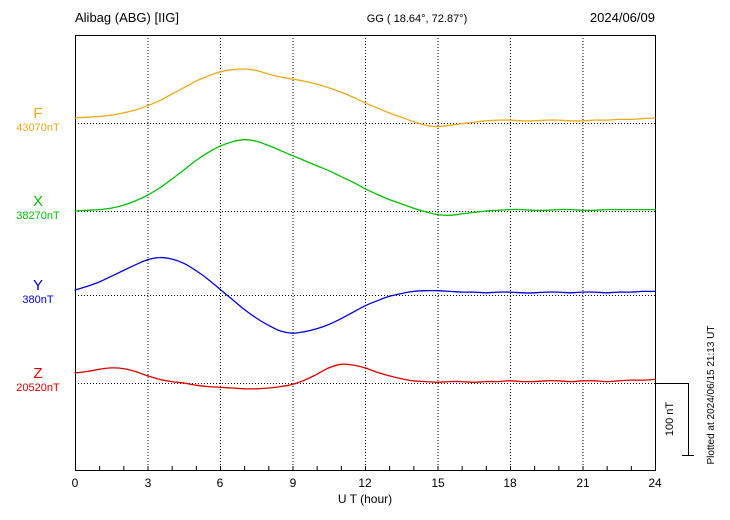  Describe the element at coordinates (148, 483) in the screenshot. I see `x-tick-3: 3` at that location.